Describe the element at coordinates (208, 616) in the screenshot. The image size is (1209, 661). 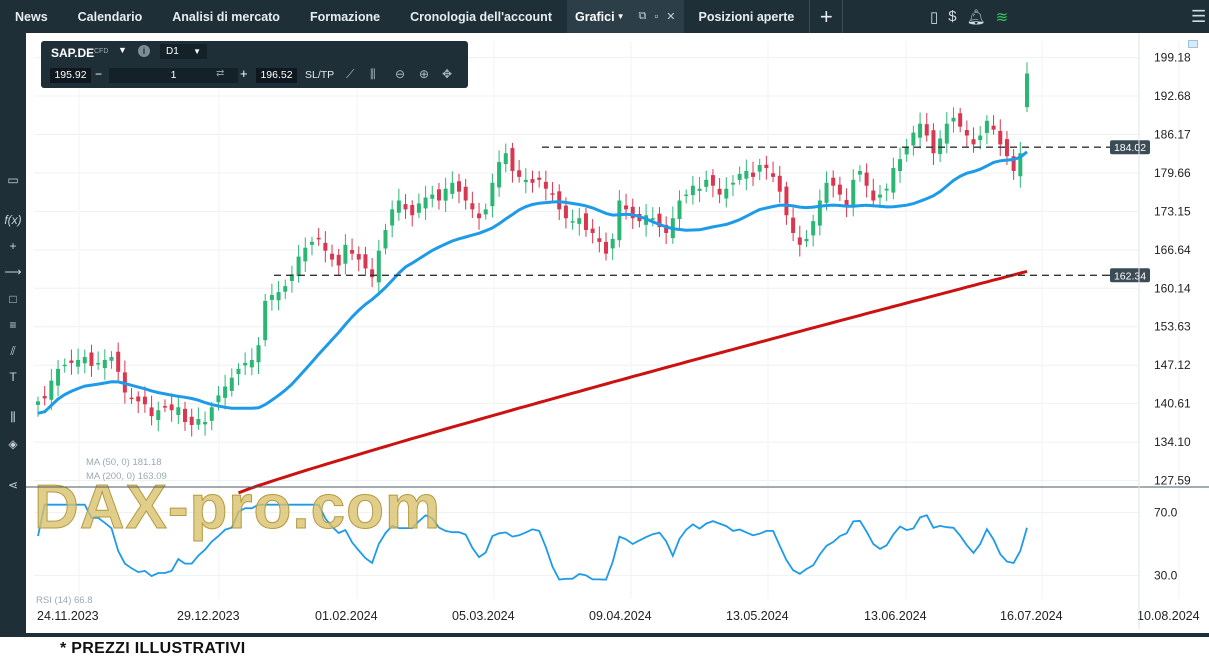
I see `x-tick-label: 29.12.2023` at that location.